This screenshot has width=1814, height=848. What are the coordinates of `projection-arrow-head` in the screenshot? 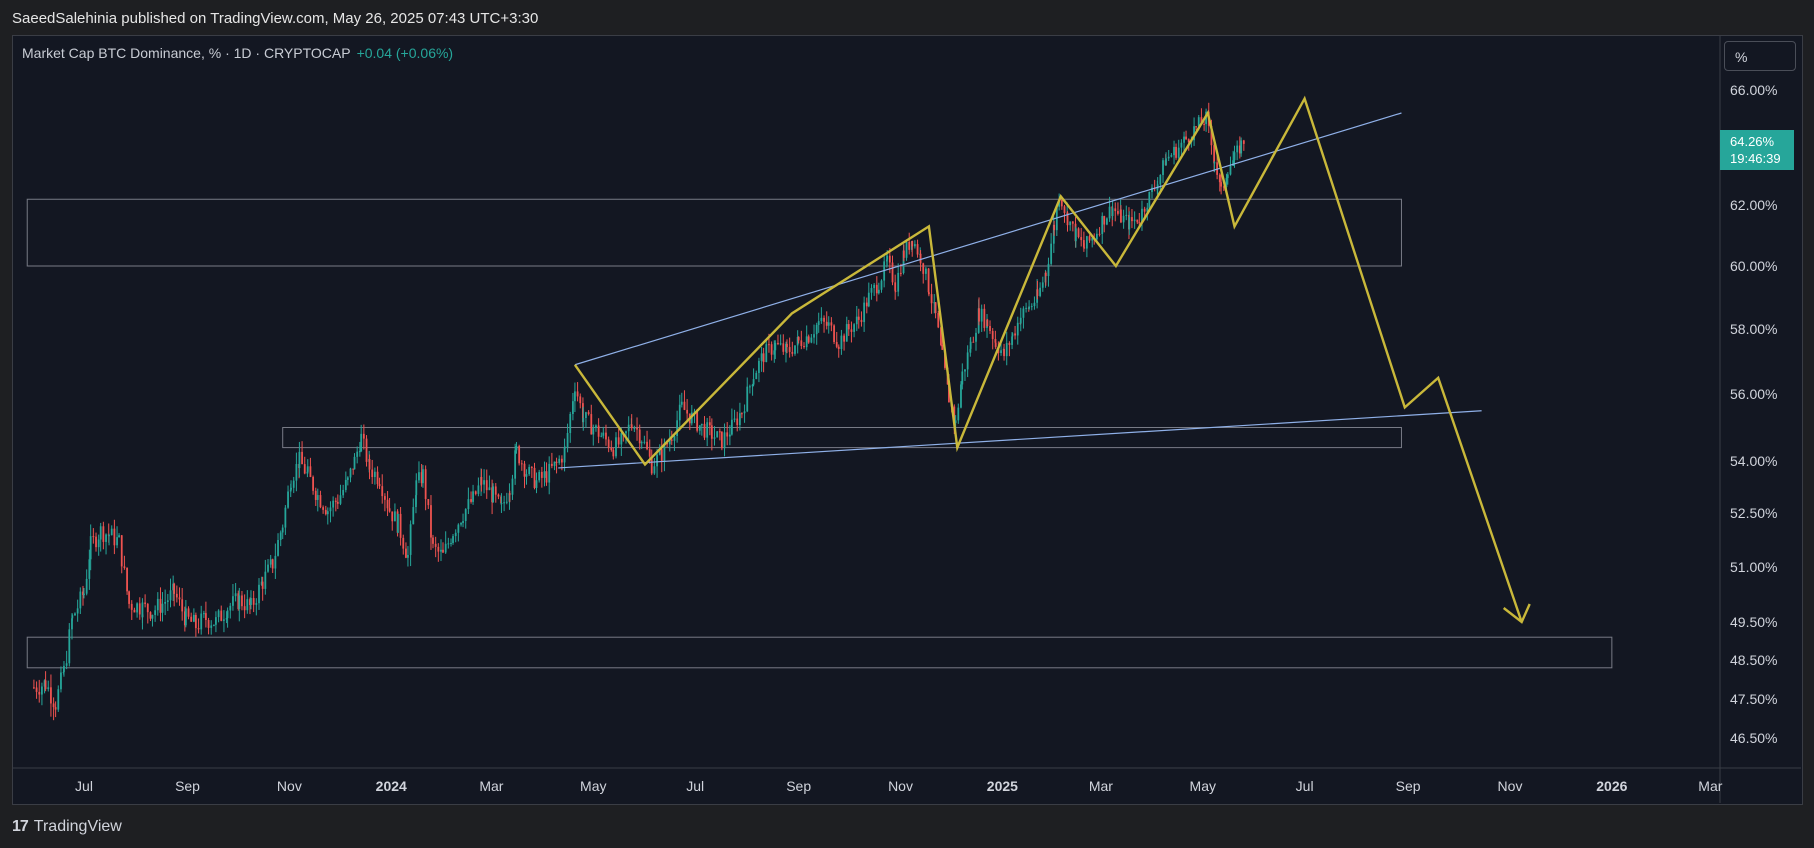 It's located at (1516, 613).